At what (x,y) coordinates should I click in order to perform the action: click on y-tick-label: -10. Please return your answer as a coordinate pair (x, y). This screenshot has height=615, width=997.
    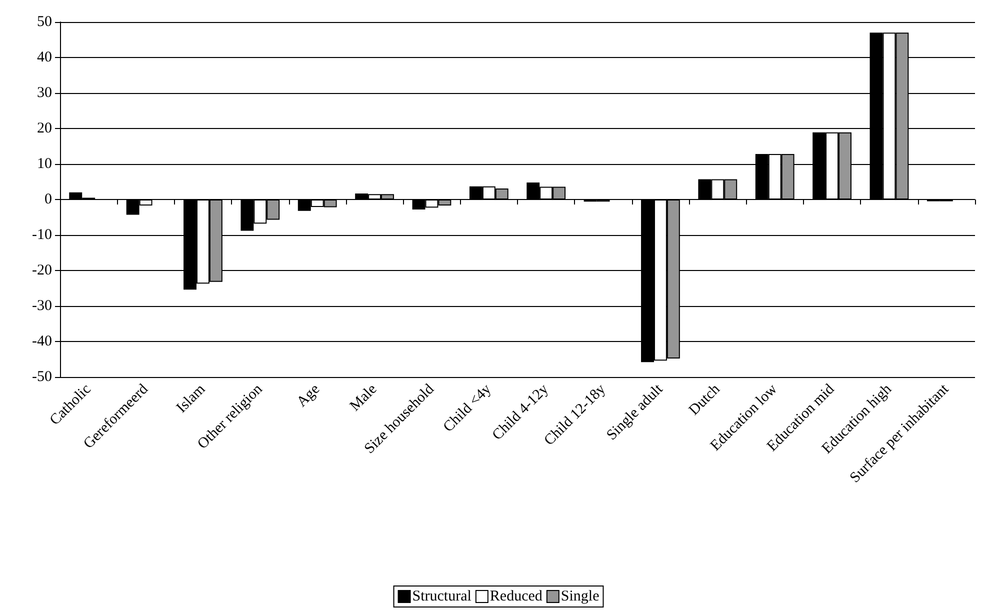
    Looking at the image, I should click on (42, 235).